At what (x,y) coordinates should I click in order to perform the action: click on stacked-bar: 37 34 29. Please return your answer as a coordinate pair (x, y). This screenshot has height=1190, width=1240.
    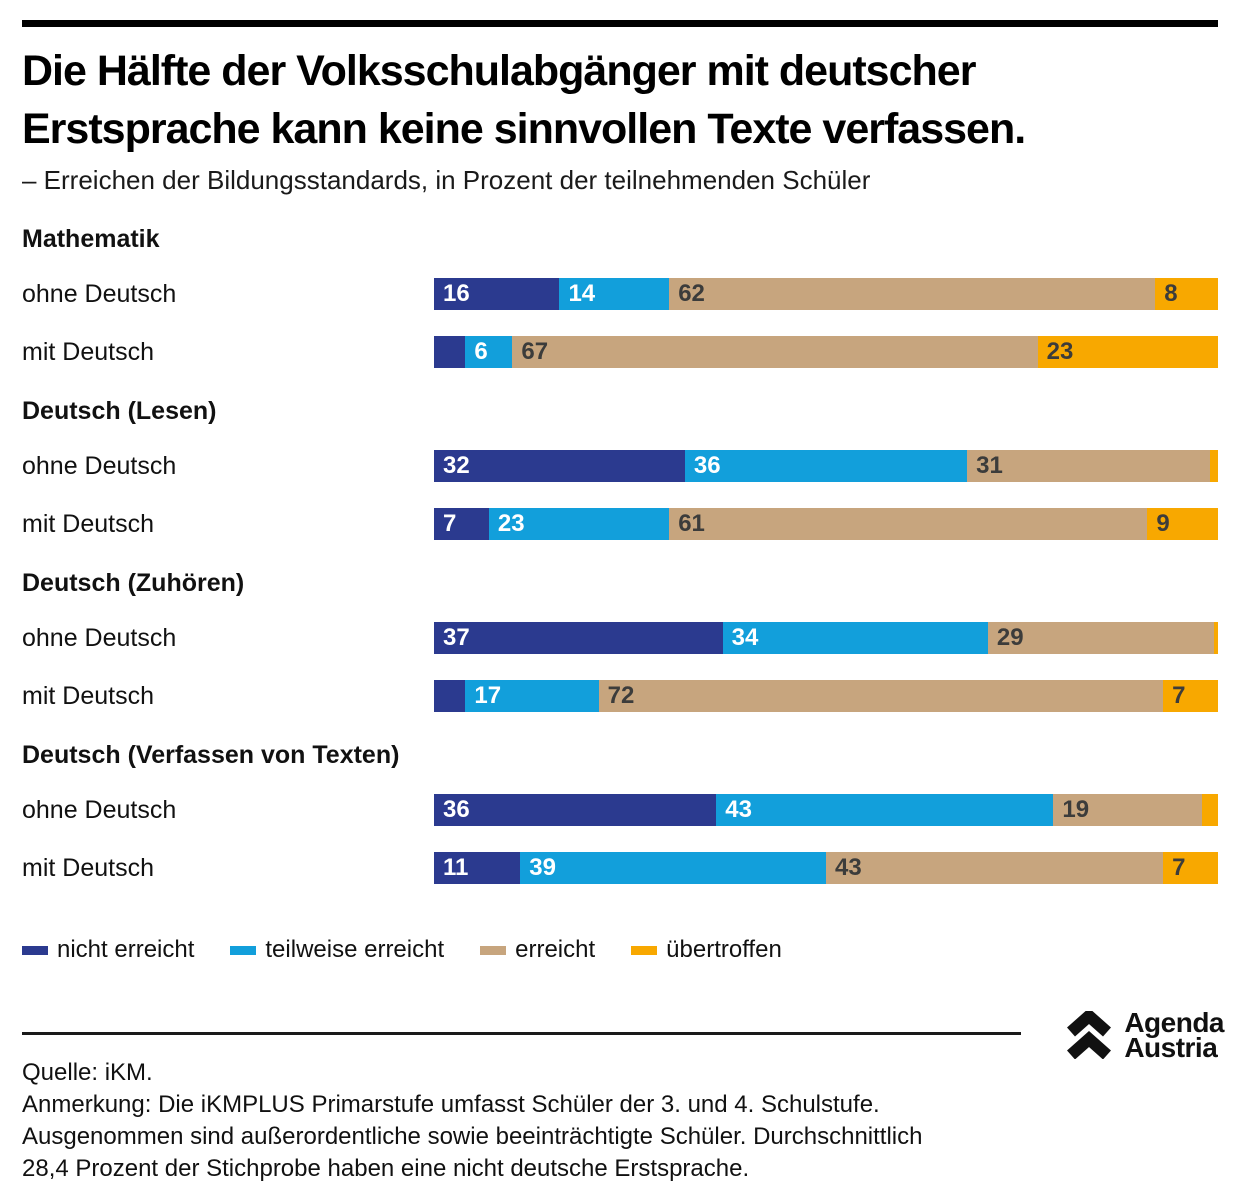
    Looking at the image, I should click on (826, 638).